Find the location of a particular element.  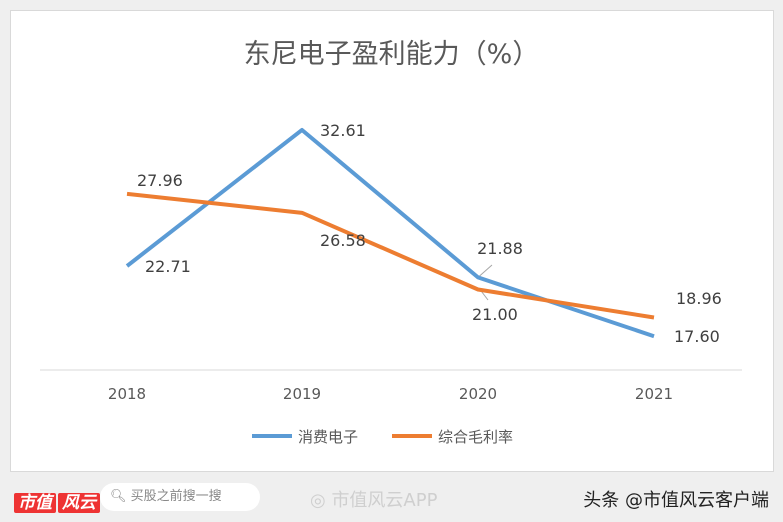

brand-logo: 市值 风云 is located at coordinates (56, 500).